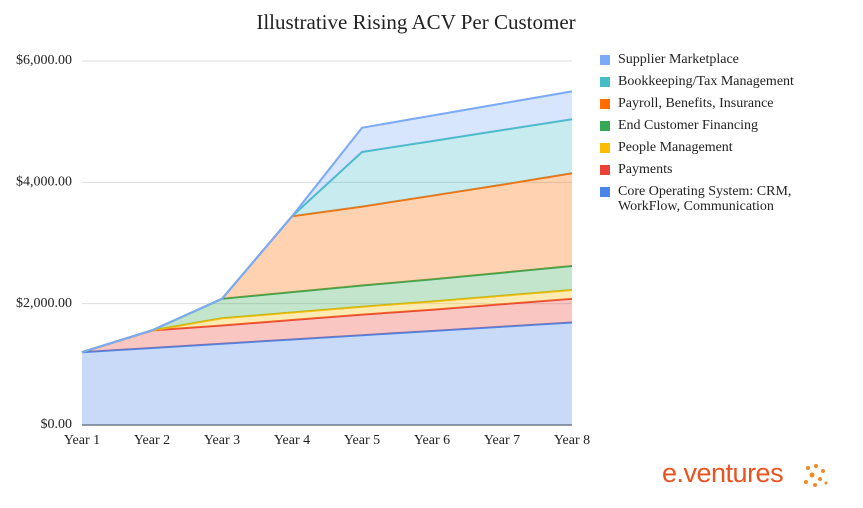 This screenshot has height=508, width=863. Describe the element at coordinates (723, 473) in the screenshot. I see `logo: e.ventures` at that location.